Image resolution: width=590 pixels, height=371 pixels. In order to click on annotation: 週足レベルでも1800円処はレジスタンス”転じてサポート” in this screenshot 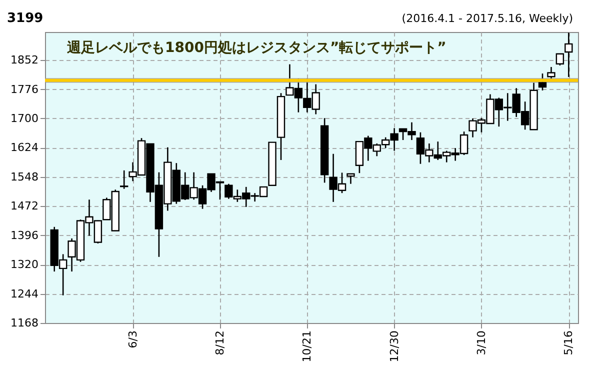, I will do `click(256, 48)`.